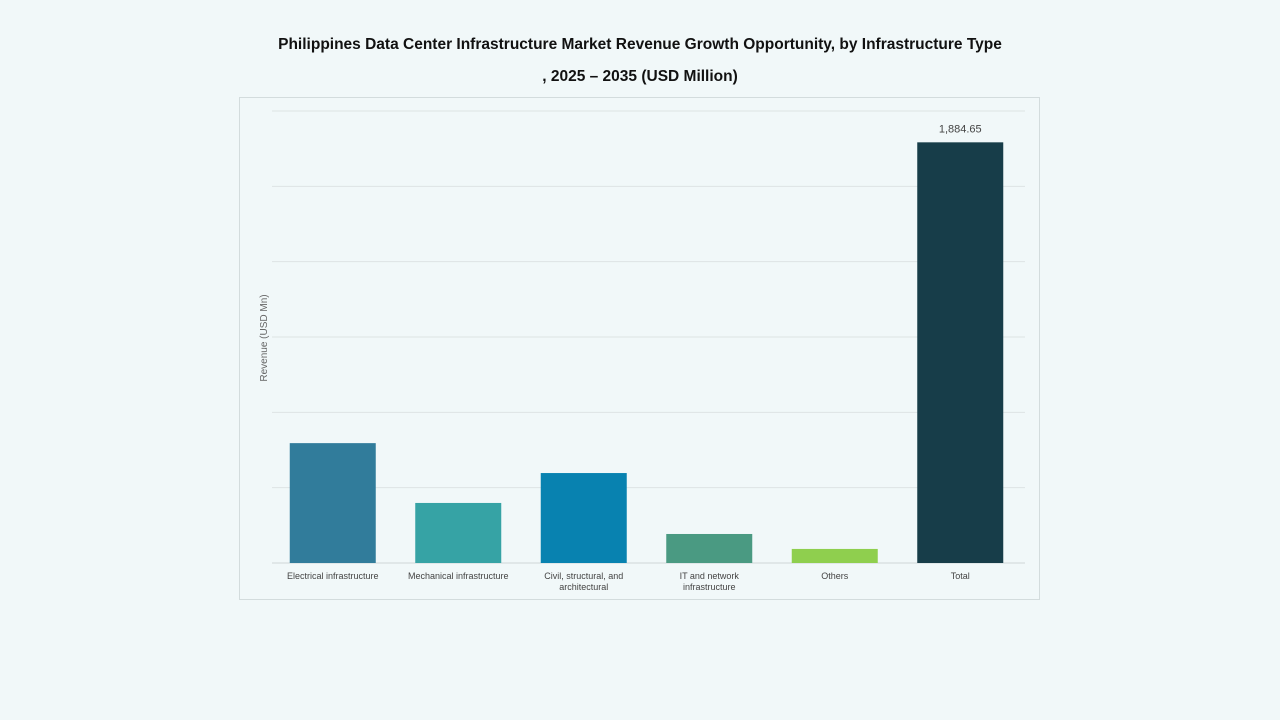  I want to click on x-tick-label: Mechanical infrastructure, so click(458, 576).